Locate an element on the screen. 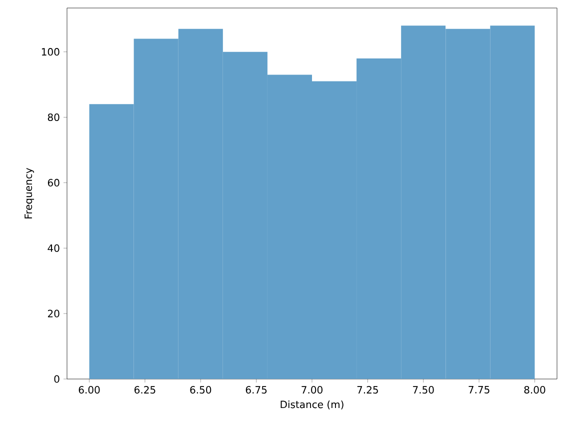 Image resolution: width=571 pixels, height=432 pixels. x-tick-label: 6.75 is located at coordinates (256, 390).